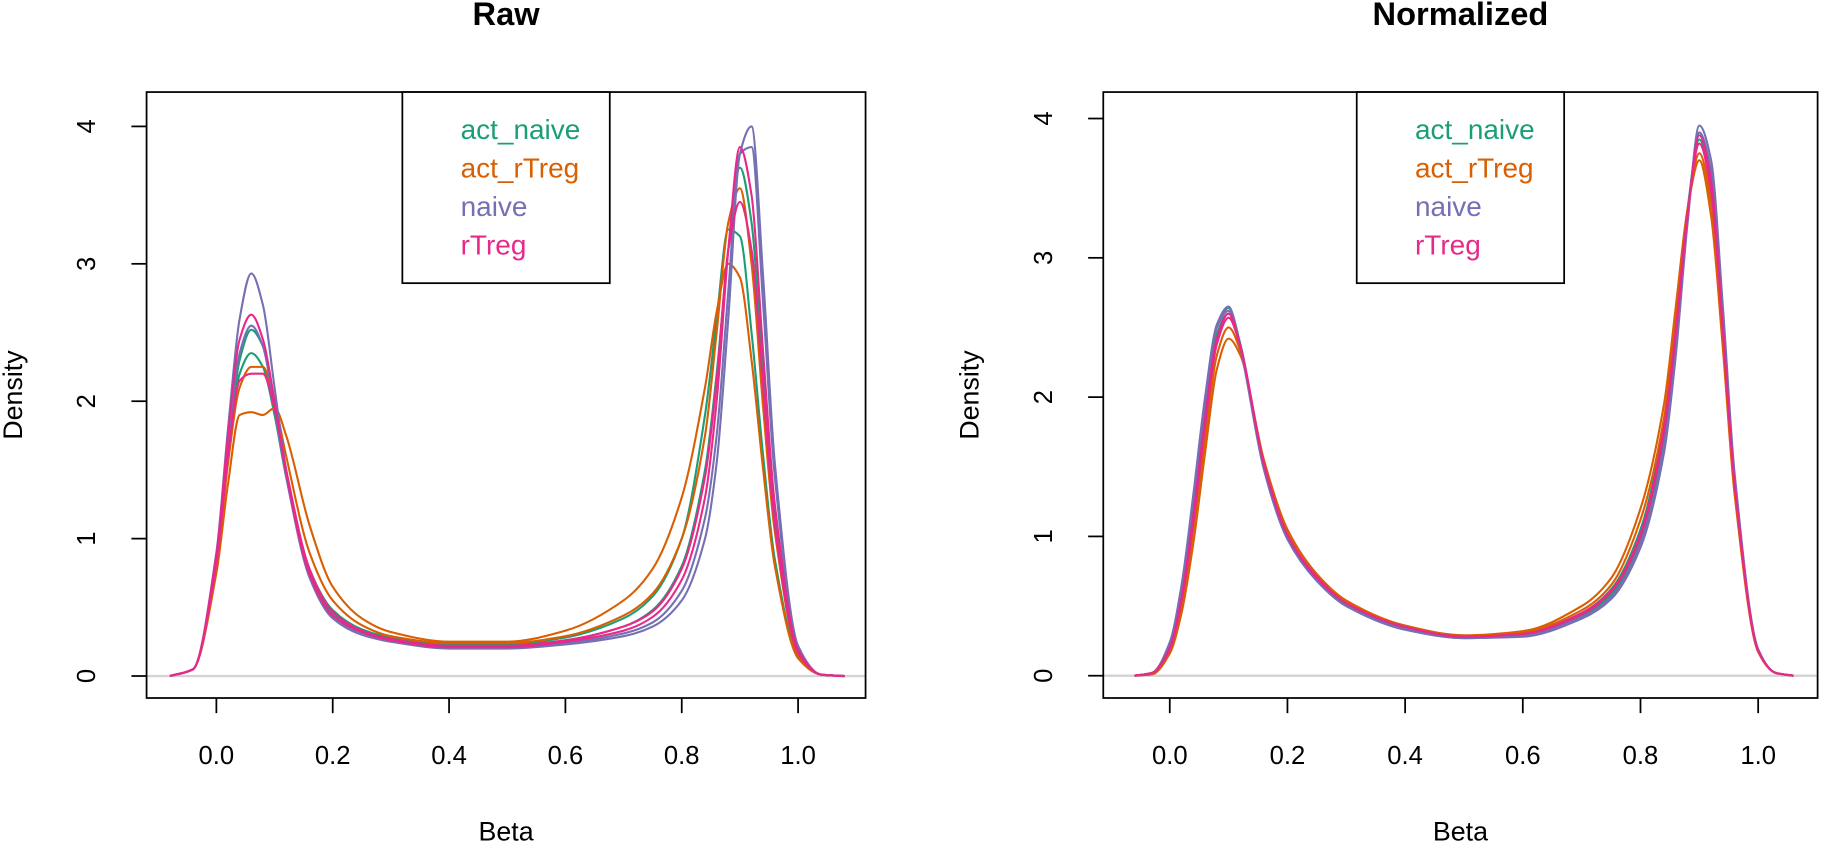  I want to click on chart-title: Normalized, so click(1461, 16).